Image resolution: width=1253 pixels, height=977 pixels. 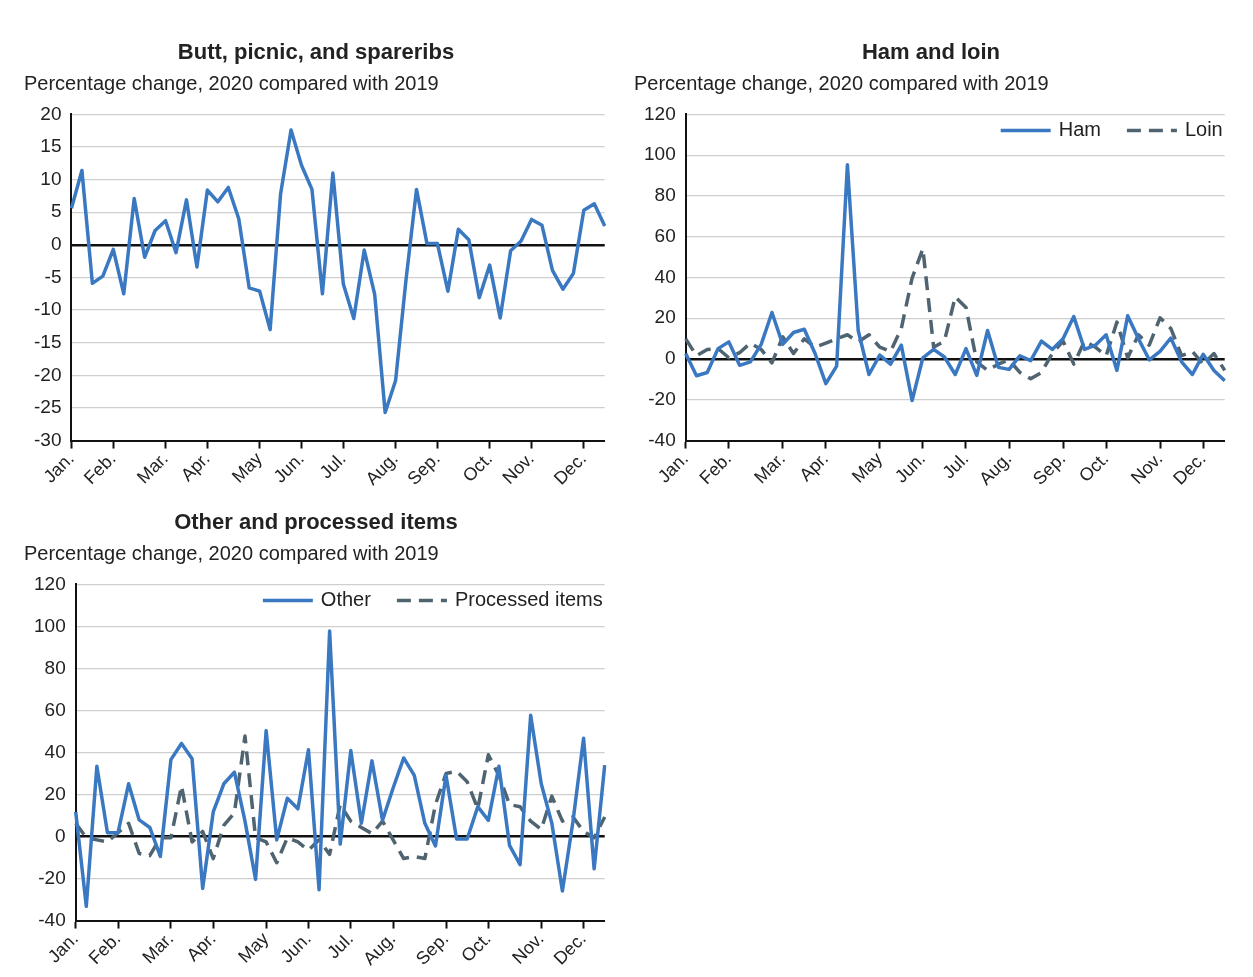 I want to click on y-tick-label: 10, so click(x=51, y=178).